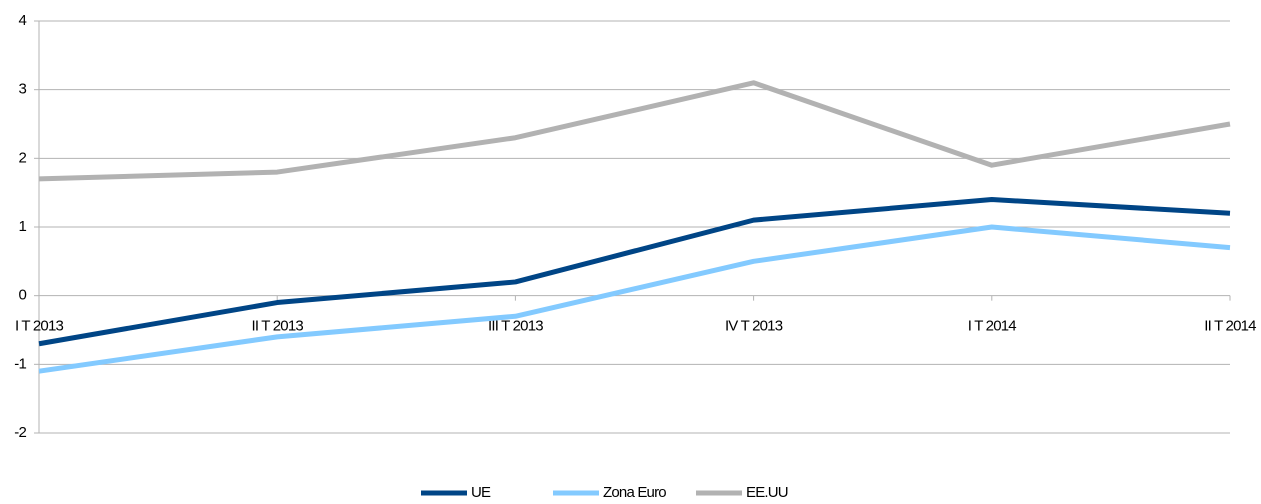 This screenshot has height=504, width=1261. I want to click on legend-label: Zona Euro, so click(634, 492).